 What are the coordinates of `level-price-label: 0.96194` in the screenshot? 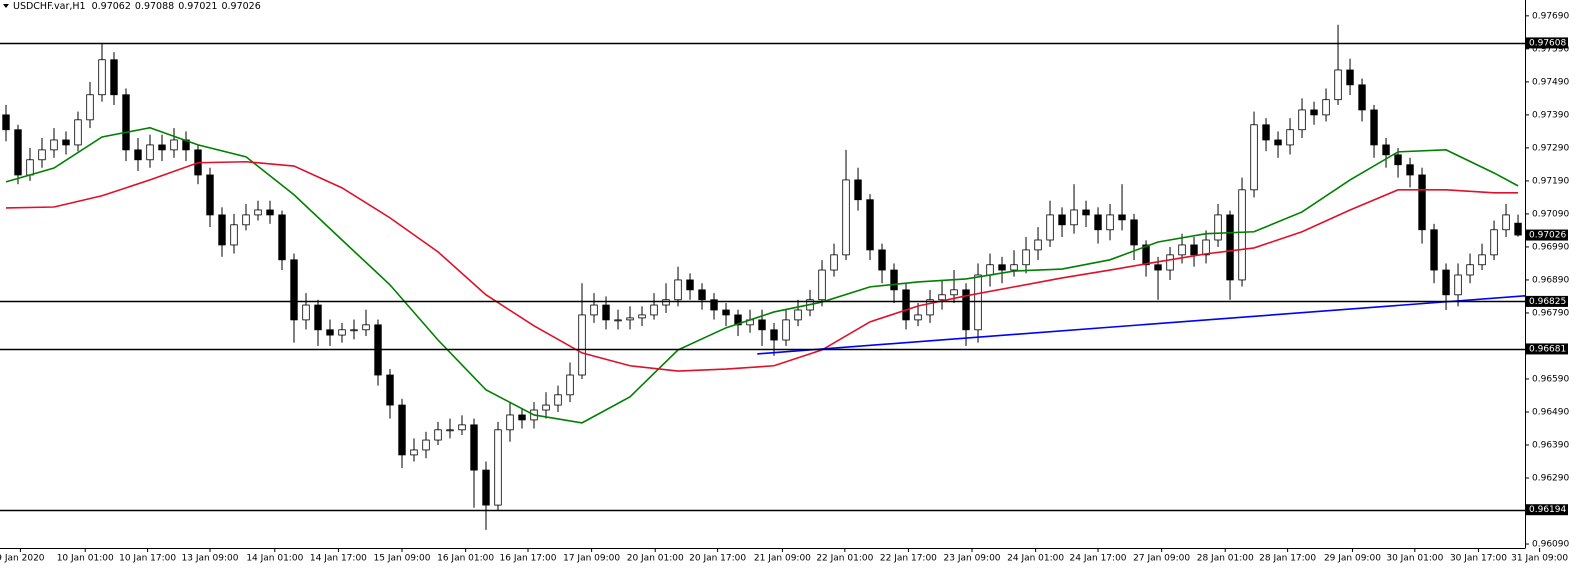 It's located at (1547, 510).